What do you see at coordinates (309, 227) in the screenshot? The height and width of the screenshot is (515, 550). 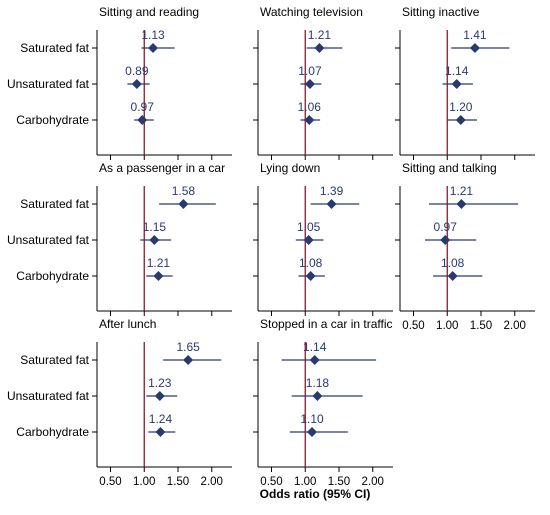 I see `data-label: 1.05` at bounding box center [309, 227].